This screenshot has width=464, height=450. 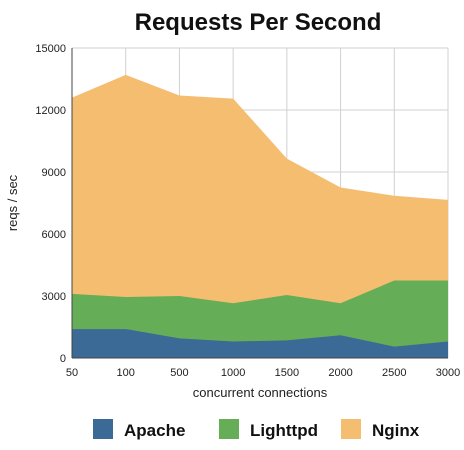 I want to click on x-tick-labels: 50 100 500 1000 1500 2000 2500 3000, so click(x=263, y=373).